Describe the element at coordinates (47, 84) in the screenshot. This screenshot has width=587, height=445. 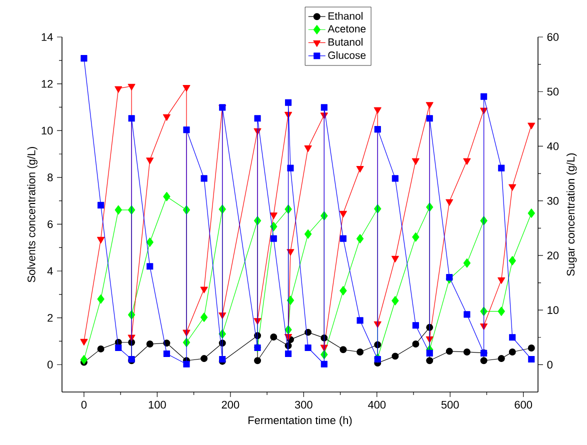
I see `y-tick-label: 12` at that location.